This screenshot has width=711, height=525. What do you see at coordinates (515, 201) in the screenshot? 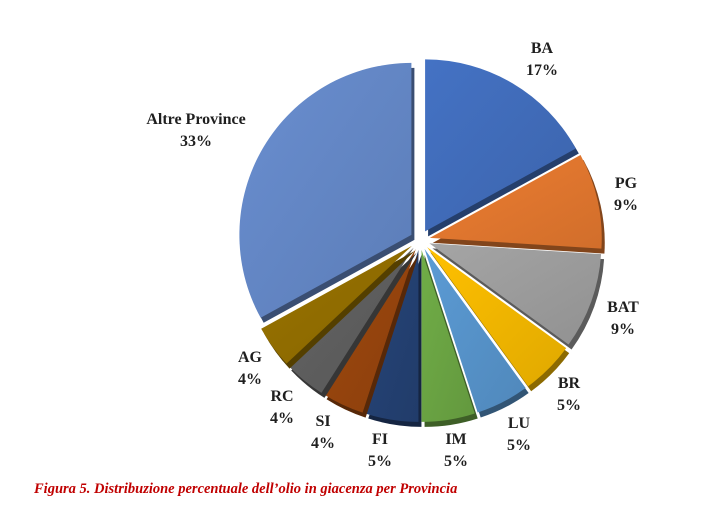
I see `pie-slice-pg` at bounding box center [515, 201].